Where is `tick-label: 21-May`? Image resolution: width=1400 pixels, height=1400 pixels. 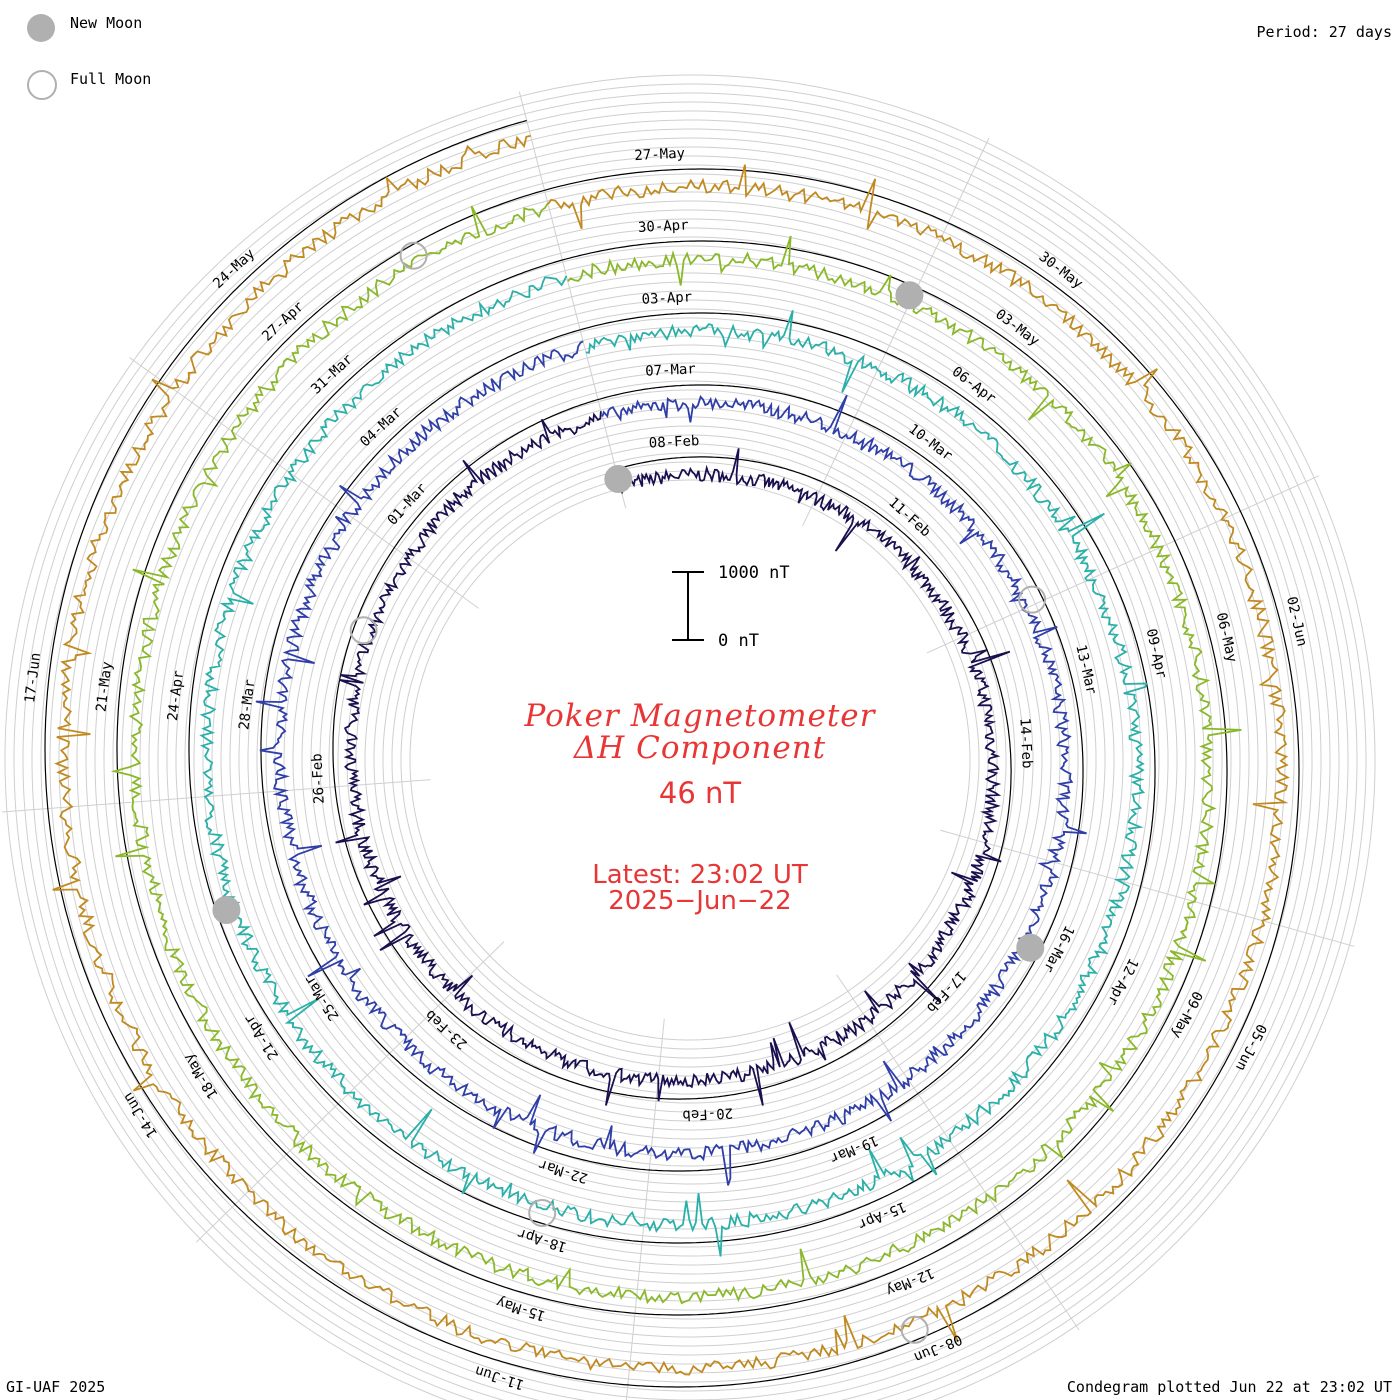
tick-label: 21-May is located at coordinates (104, 687).